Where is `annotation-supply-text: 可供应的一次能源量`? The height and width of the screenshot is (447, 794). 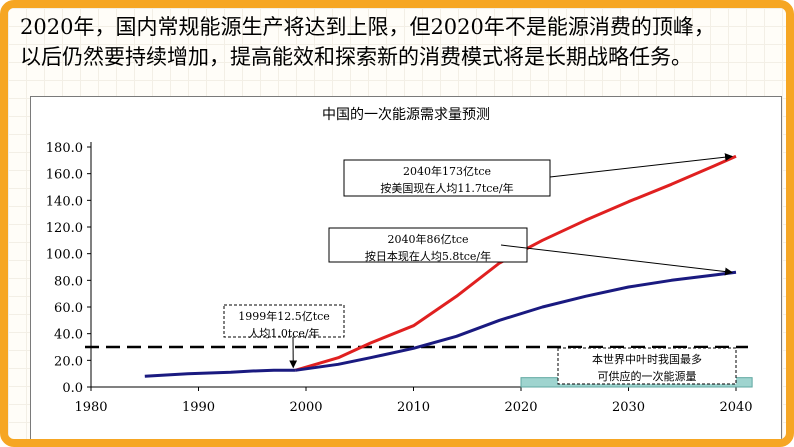 annotation-supply-text: 可供应的一次能源量 is located at coordinates (647, 376).